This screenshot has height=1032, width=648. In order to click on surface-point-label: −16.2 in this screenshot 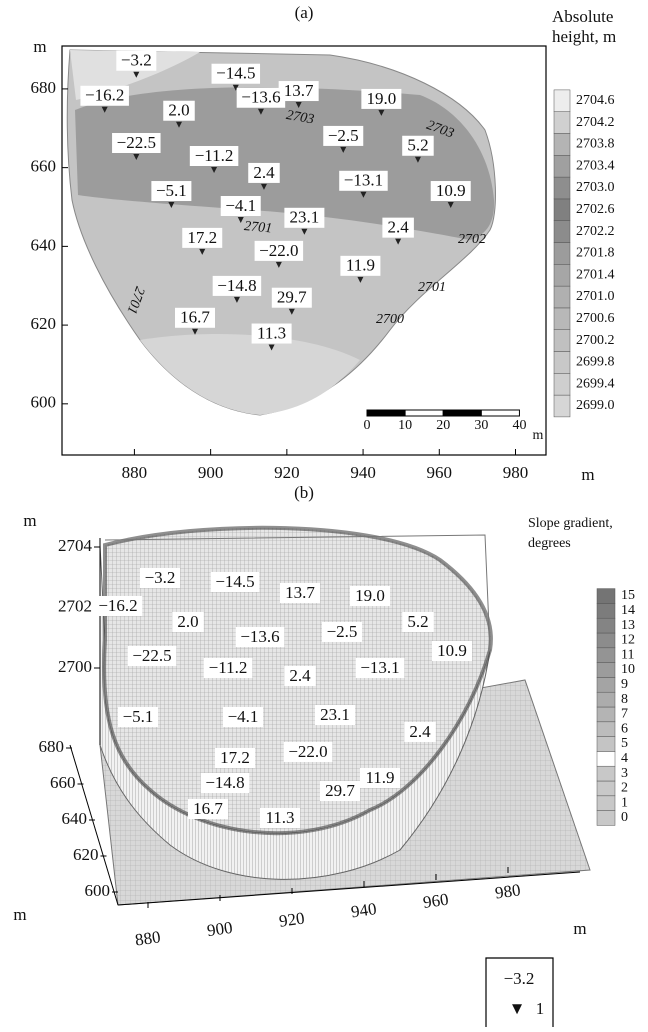, I will do `click(117, 605)`.